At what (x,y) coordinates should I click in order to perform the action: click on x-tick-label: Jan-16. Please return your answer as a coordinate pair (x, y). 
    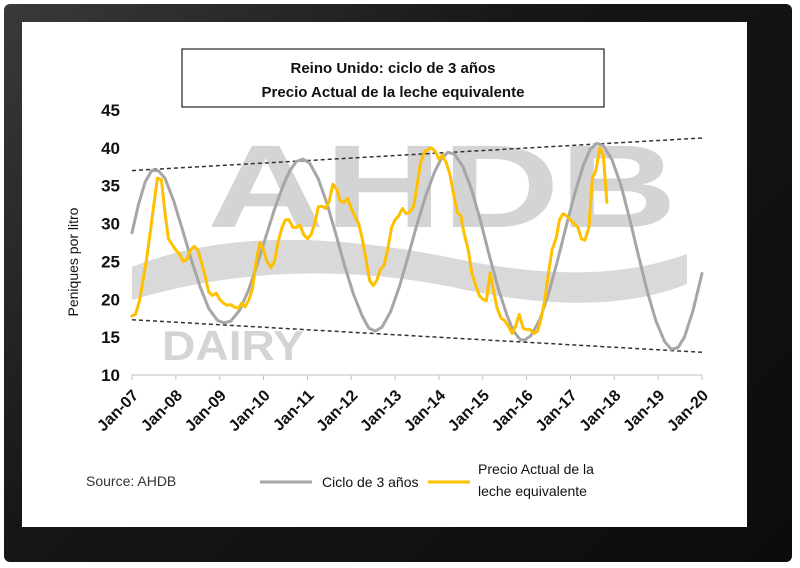
    Looking at the image, I should click on (513, 411).